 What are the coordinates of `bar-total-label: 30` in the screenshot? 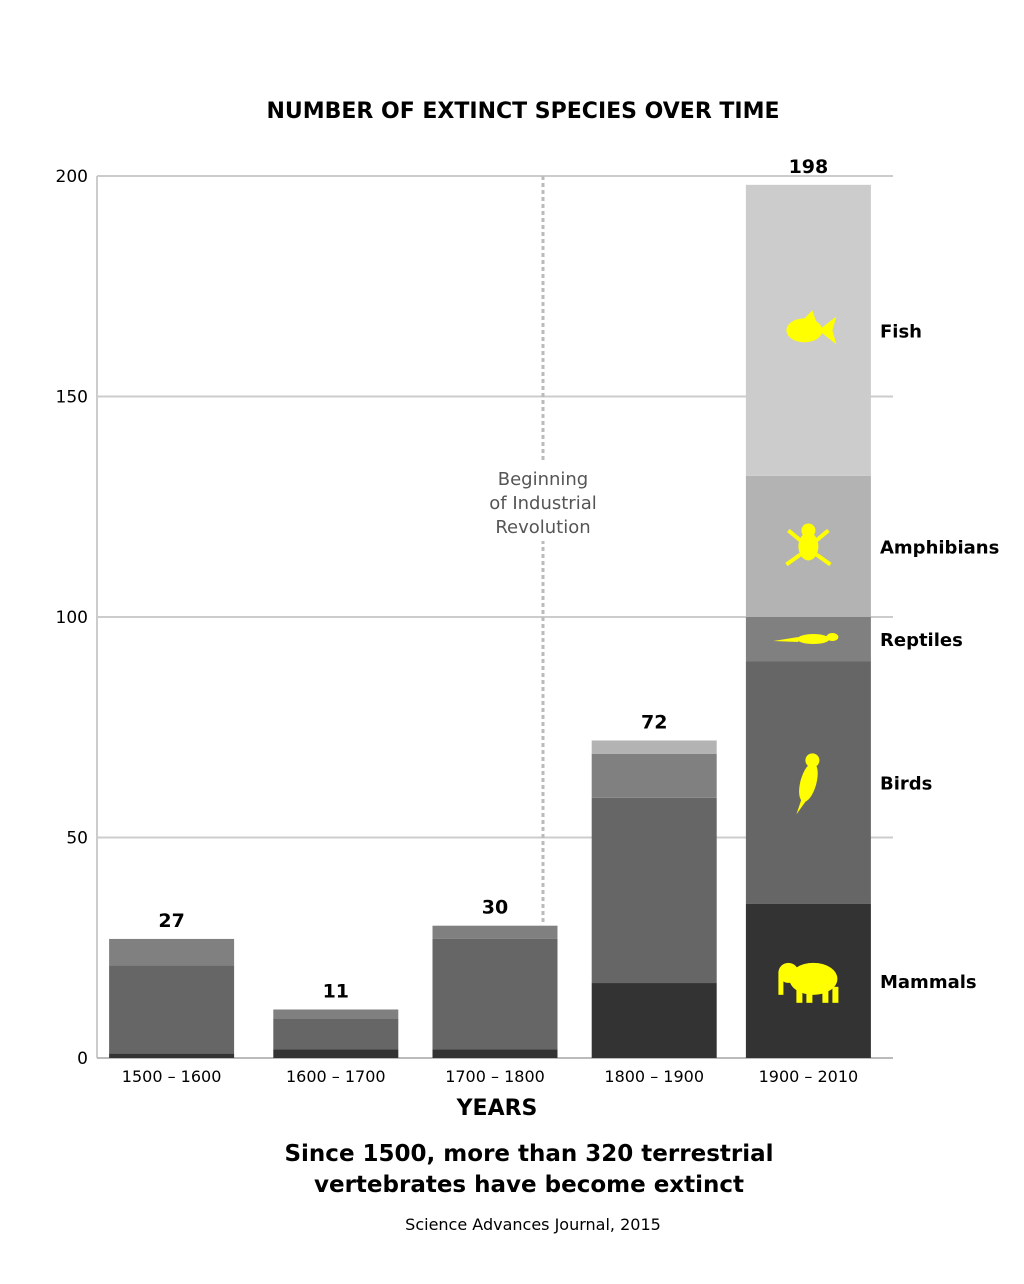 It's located at (495, 908).